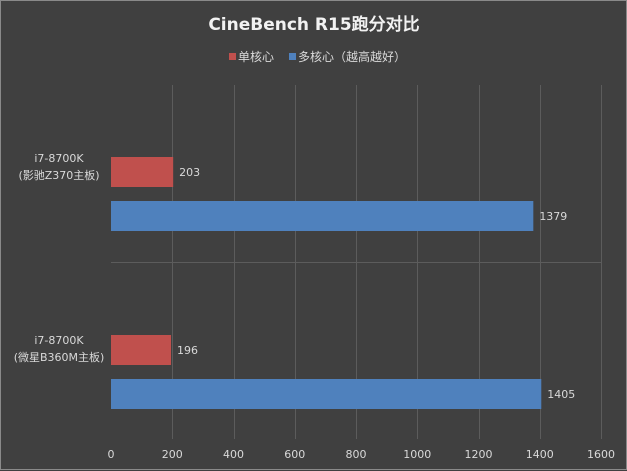 This screenshot has height=471, width=627. What do you see at coordinates (417, 454) in the screenshot?
I see `x-tick-label: 1000` at bounding box center [417, 454].